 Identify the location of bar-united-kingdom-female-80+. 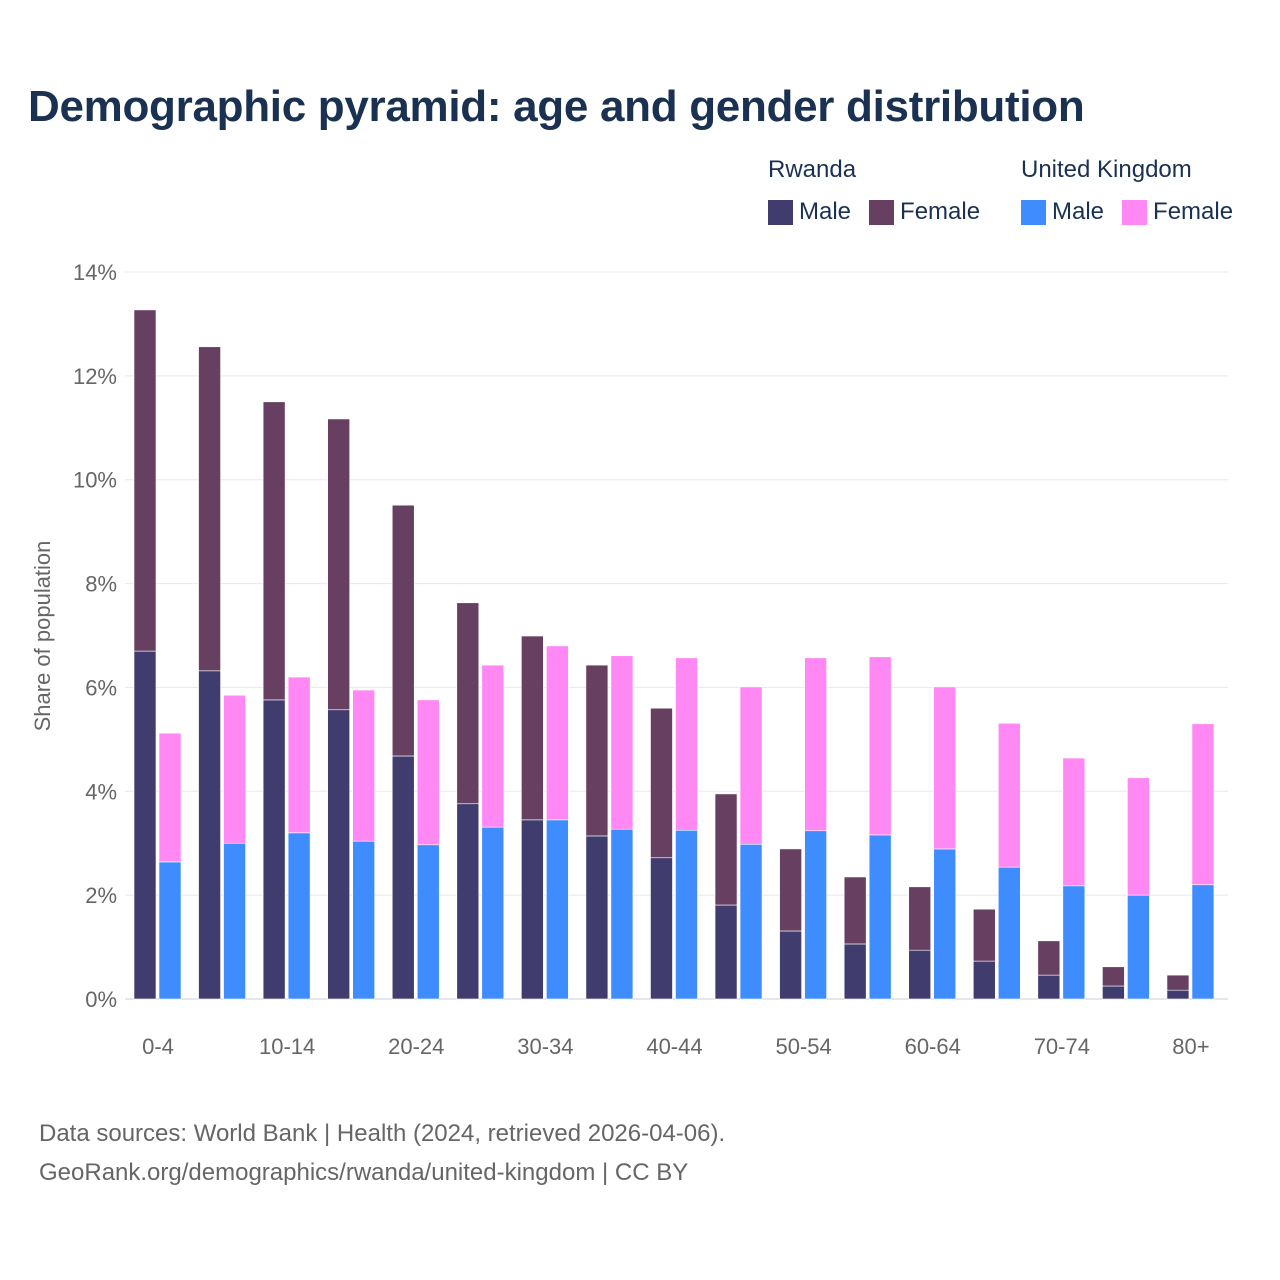
(1203, 804).